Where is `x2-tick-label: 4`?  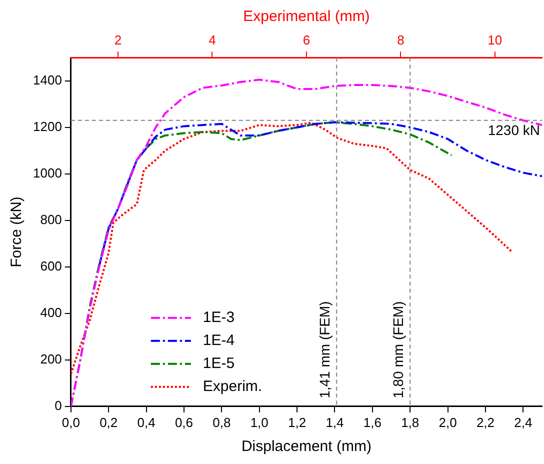
x2-tick-label: 4 is located at coordinates (212, 40).